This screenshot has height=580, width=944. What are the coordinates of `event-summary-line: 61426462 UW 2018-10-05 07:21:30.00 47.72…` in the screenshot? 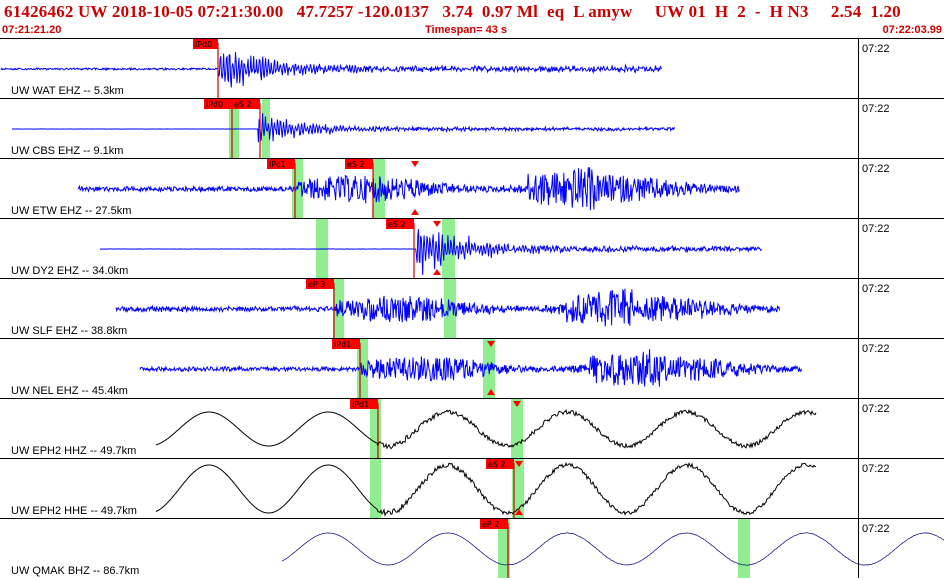 It's located at (452, 11).